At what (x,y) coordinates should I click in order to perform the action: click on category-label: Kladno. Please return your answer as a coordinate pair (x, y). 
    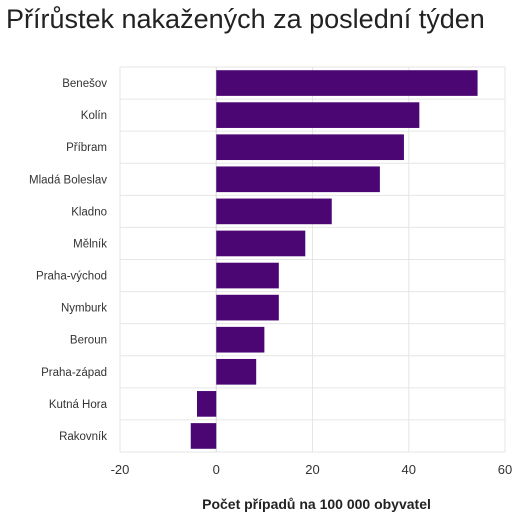
    Looking at the image, I should click on (89, 212).